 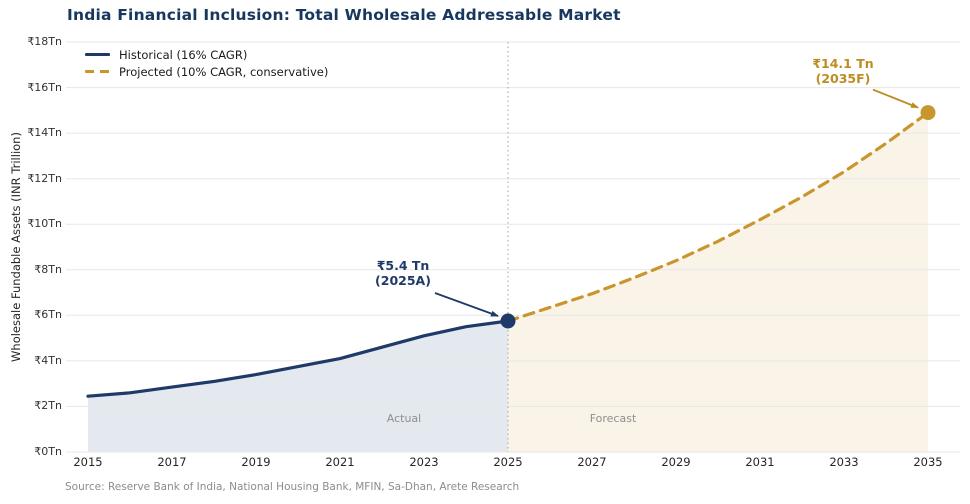 What do you see at coordinates (843, 63) in the screenshot?
I see `annotation-2035-value: ₹14.1 Tn` at bounding box center [843, 63].